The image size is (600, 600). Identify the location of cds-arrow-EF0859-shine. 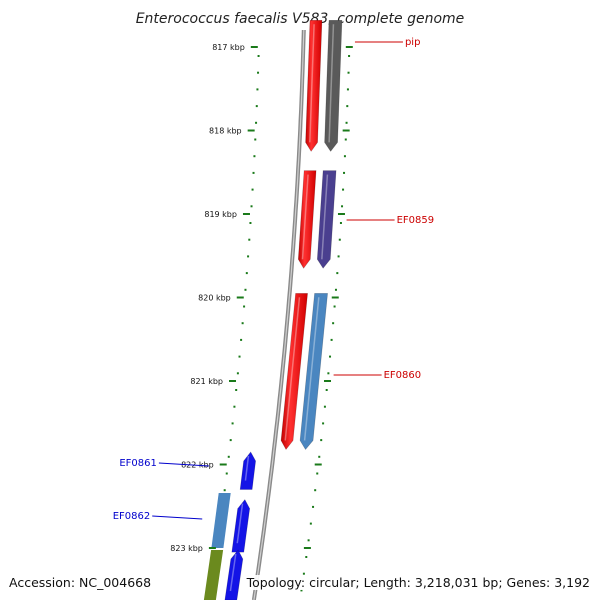
(305, 217).